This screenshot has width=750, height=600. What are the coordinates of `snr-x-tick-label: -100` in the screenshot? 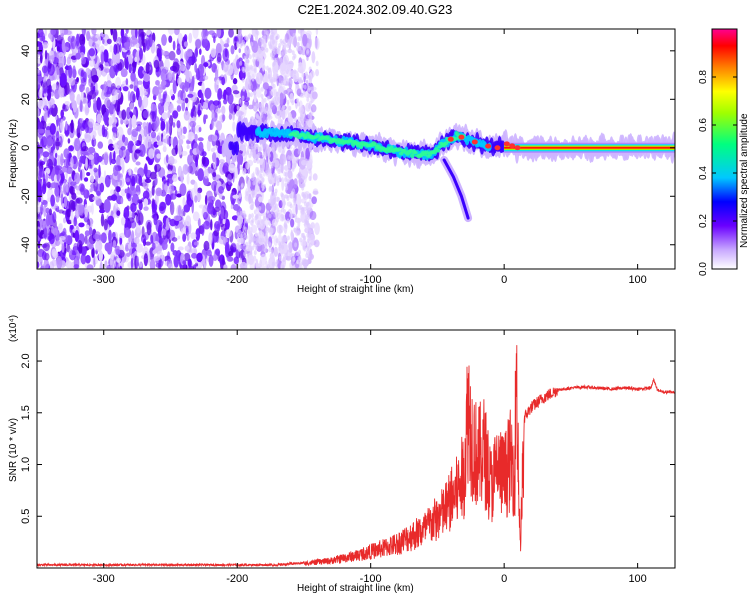 It's located at (371, 579).